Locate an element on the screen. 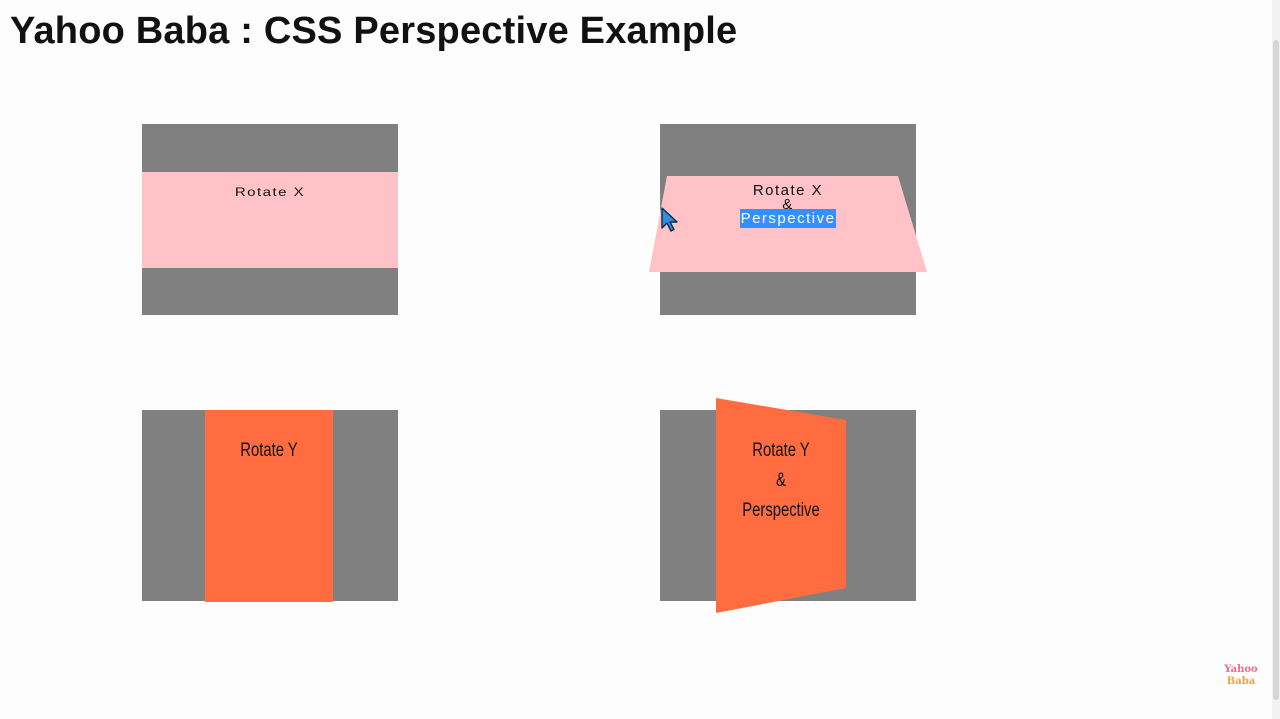 This screenshot has height=719, width=1280. rotate-x-perspective-text: Rotate X & Perspective is located at coordinates (788, 205).